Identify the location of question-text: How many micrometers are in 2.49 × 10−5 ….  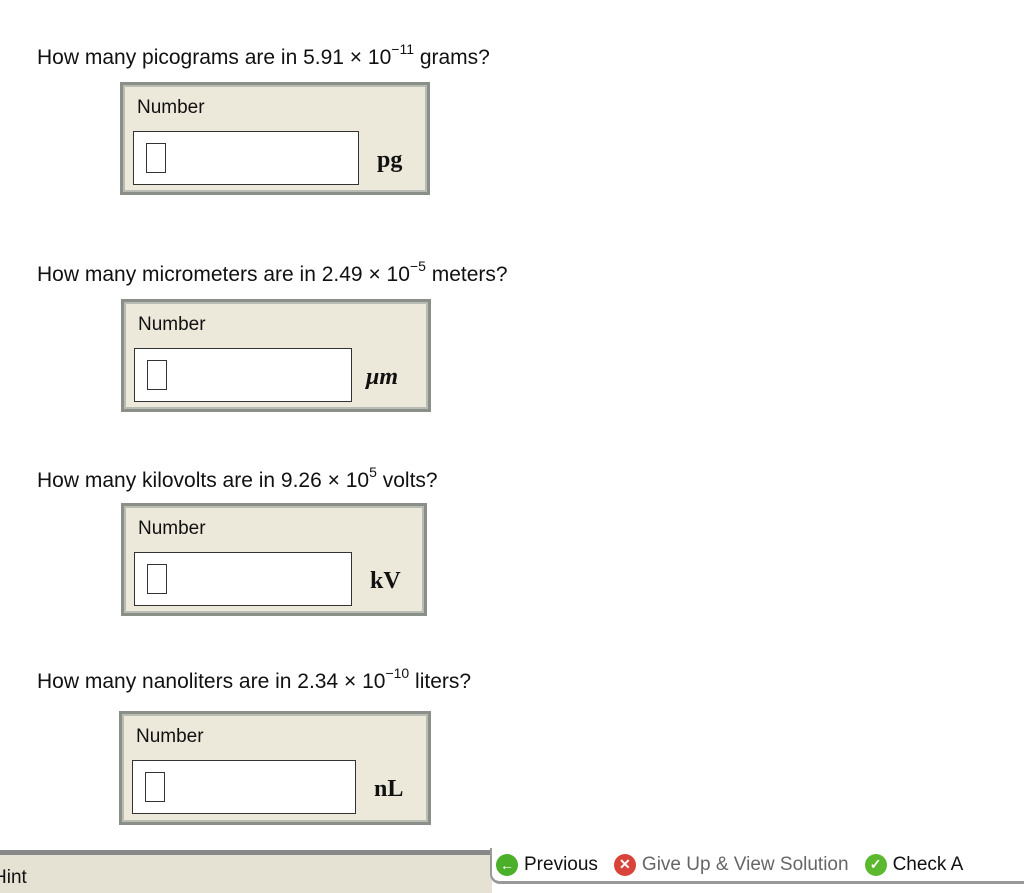
(272, 272).